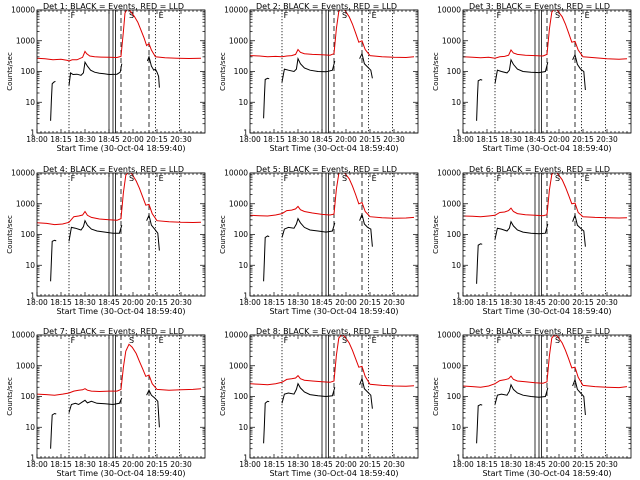 The height and width of the screenshot is (480, 640). What do you see at coordinates (113, 331) in the screenshot?
I see `panel-title: Det 7: BLACK = Events, RED = LLD` at bounding box center [113, 331].